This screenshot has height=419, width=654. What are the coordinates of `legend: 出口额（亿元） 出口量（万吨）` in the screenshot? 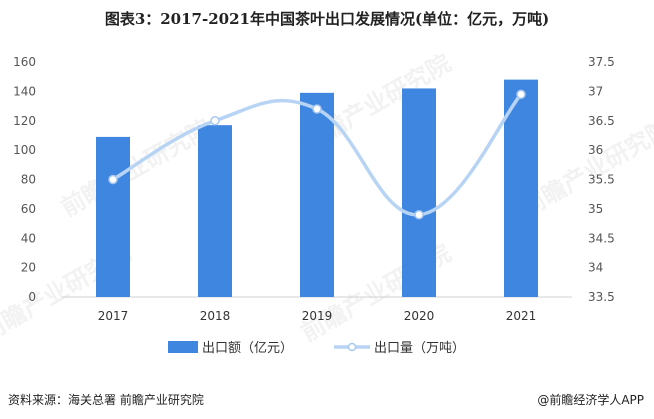 It's located at (316, 348).